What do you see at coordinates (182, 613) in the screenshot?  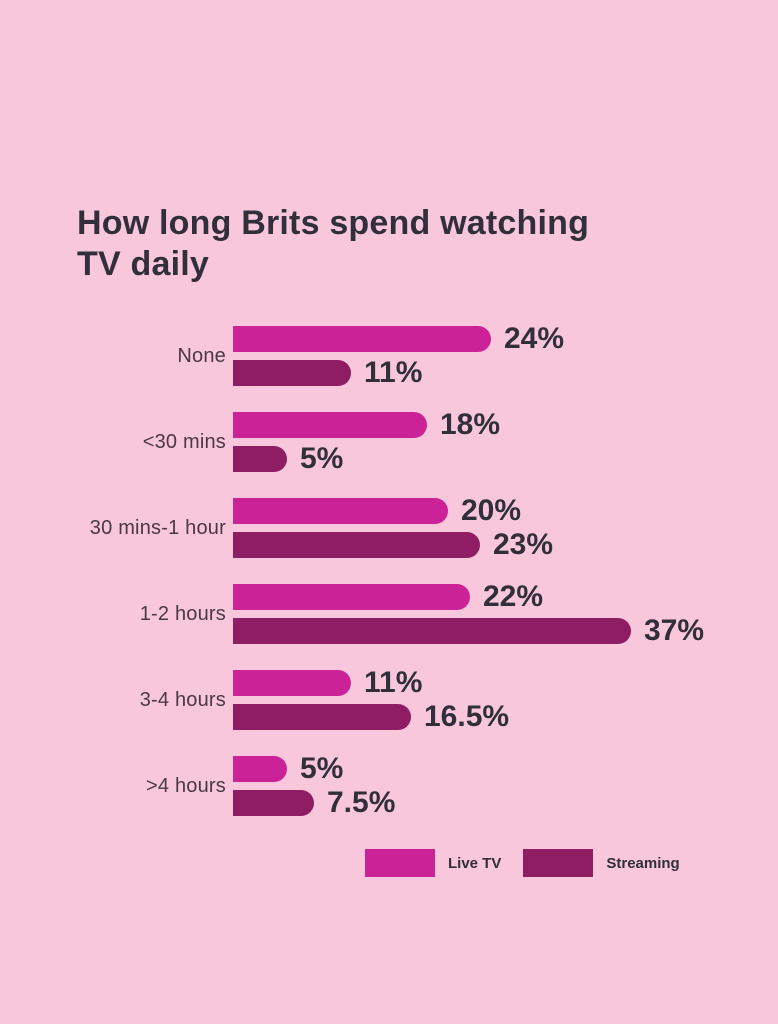 I see `row-label: 1-2 hours` at bounding box center [182, 613].